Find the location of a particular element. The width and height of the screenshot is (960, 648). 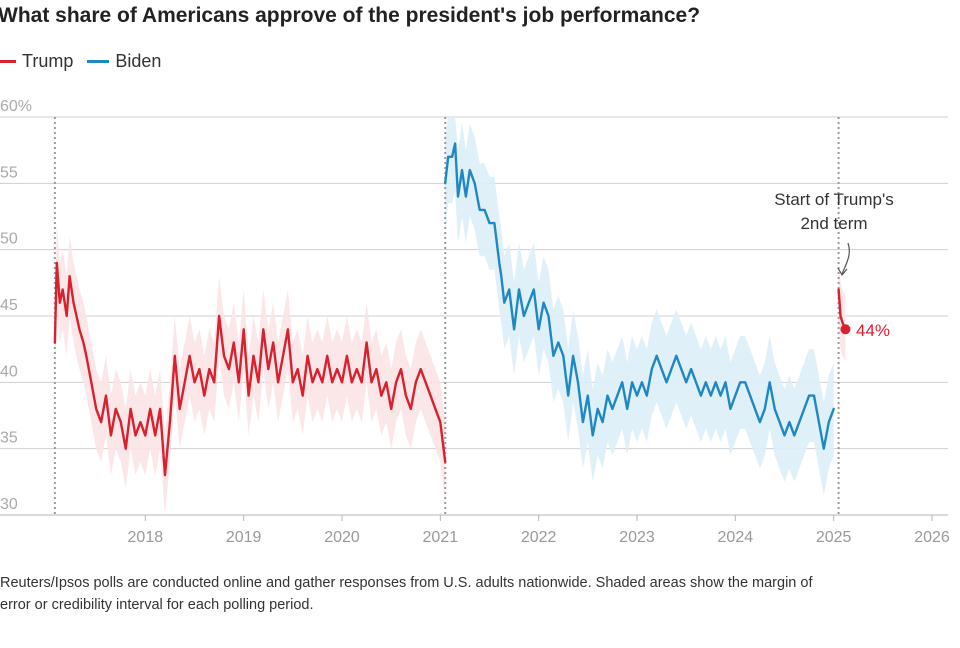

annotation-arrowhead is located at coordinates (842, 272).